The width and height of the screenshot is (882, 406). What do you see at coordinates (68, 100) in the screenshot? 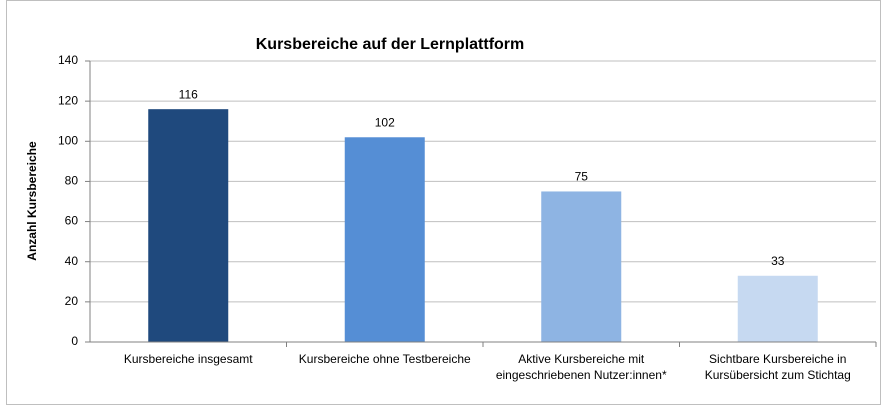
I see `y-tick-label: 120` at bounding box center [68, 100].